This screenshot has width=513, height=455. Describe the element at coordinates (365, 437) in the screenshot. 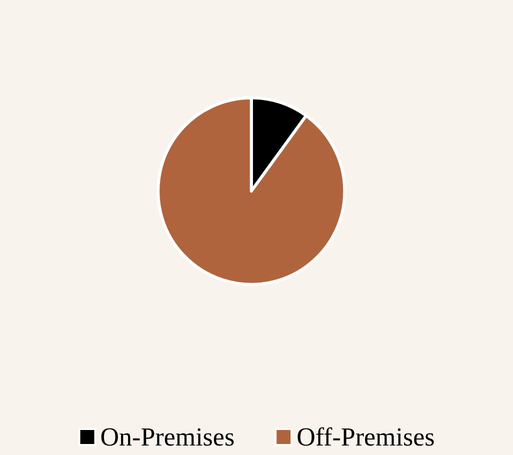

I see `legend-label: Off-Premises` at that location.